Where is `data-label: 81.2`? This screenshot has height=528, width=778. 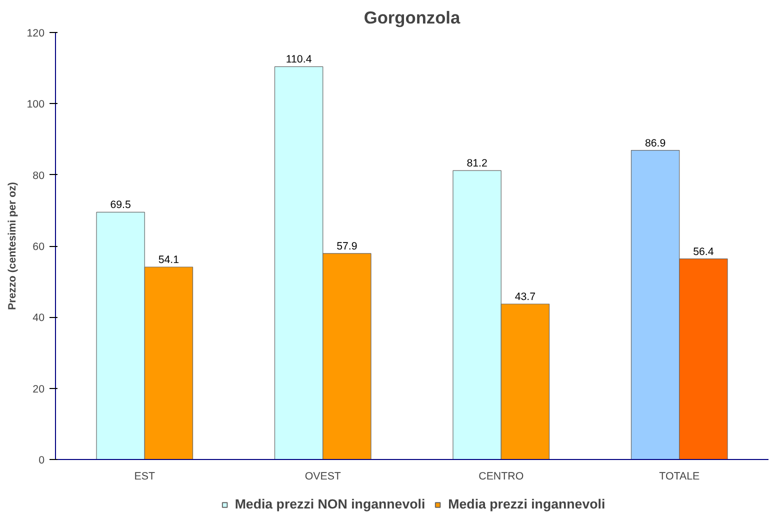
data-label: 81.2 is located at coordinates (477, 164).